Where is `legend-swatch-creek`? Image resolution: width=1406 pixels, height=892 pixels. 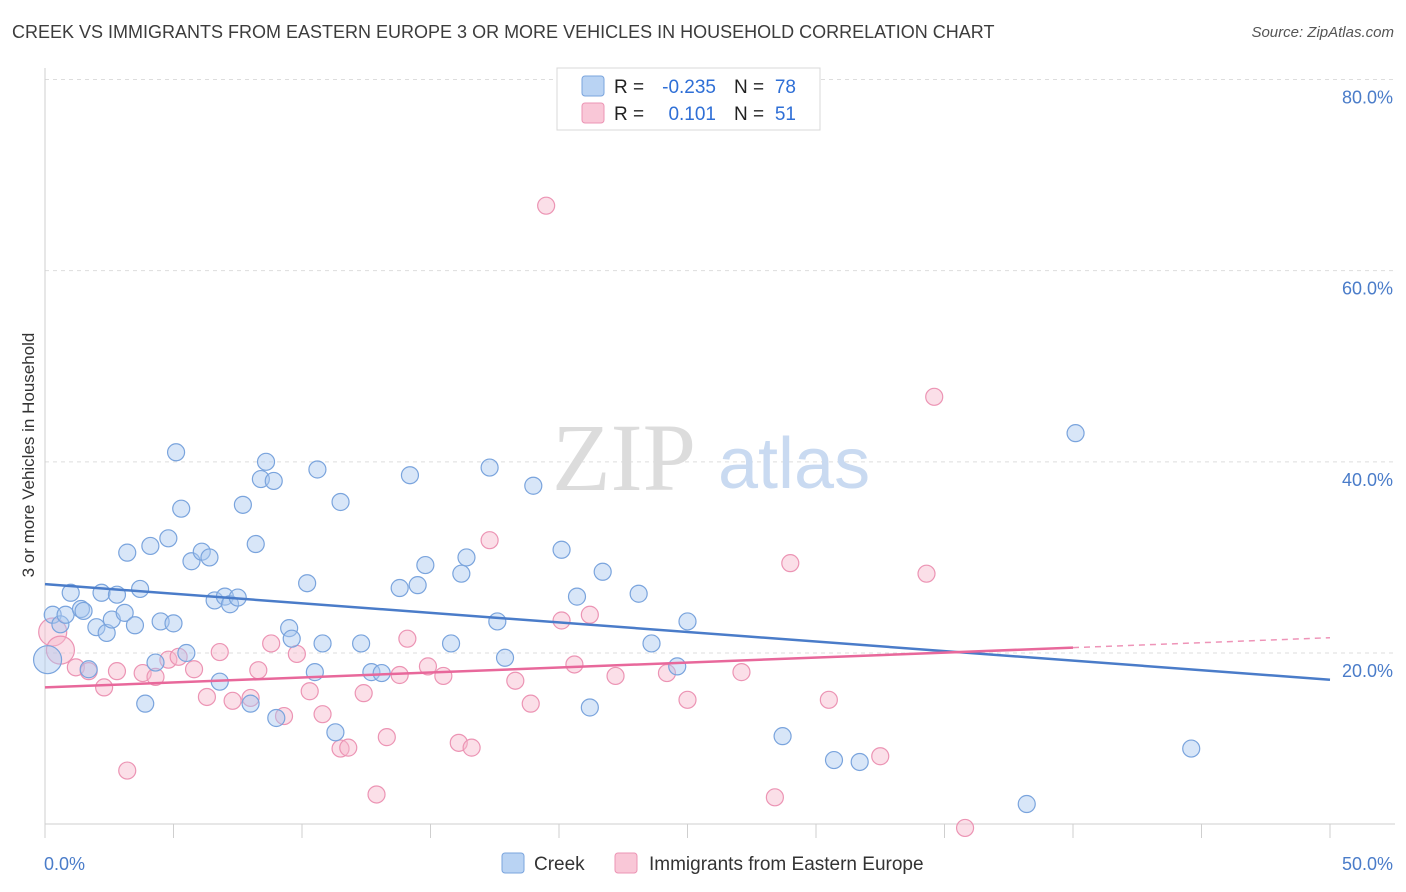 legend-swatch-creek is located at coordinates (593, 86).